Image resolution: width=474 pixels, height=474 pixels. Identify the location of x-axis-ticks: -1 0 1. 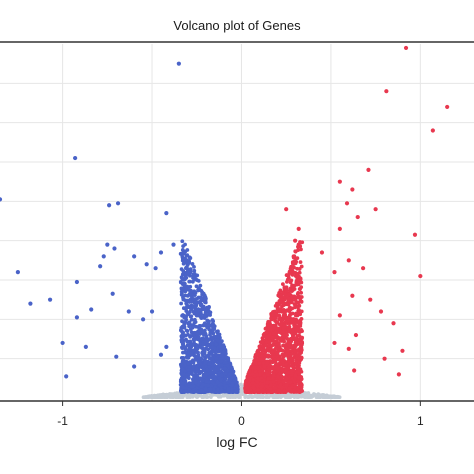
(240, 414).